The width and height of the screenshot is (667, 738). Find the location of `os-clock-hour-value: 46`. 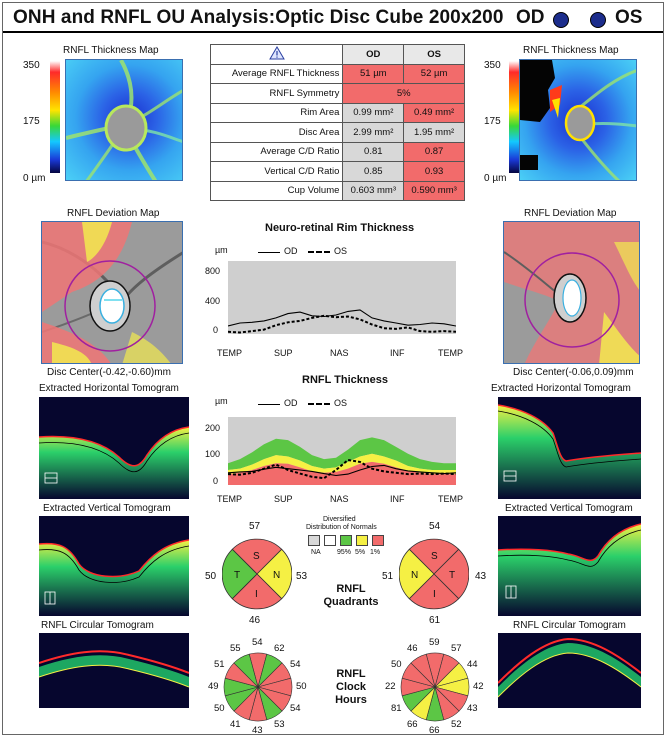

os-clock-hour-value: 46 is located at coordinates (412, 648).